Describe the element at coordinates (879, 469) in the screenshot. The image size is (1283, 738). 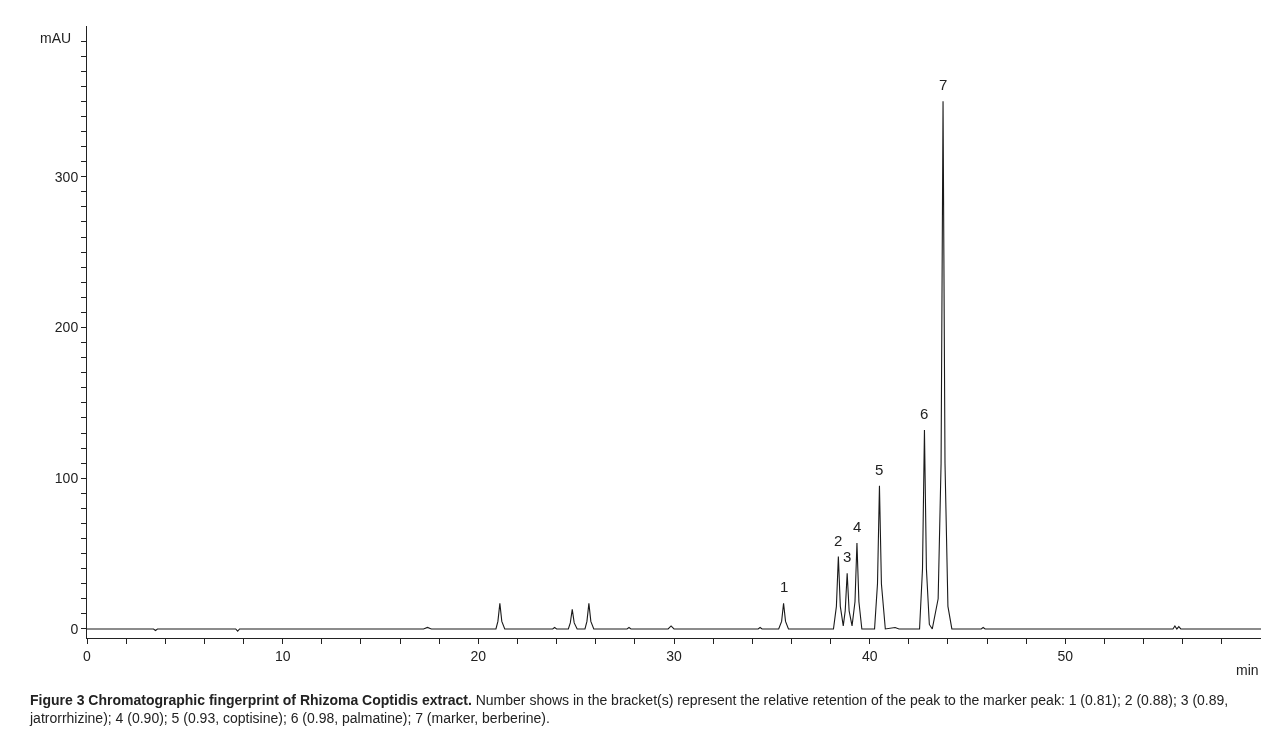
I see `annotation: 5` at that location.